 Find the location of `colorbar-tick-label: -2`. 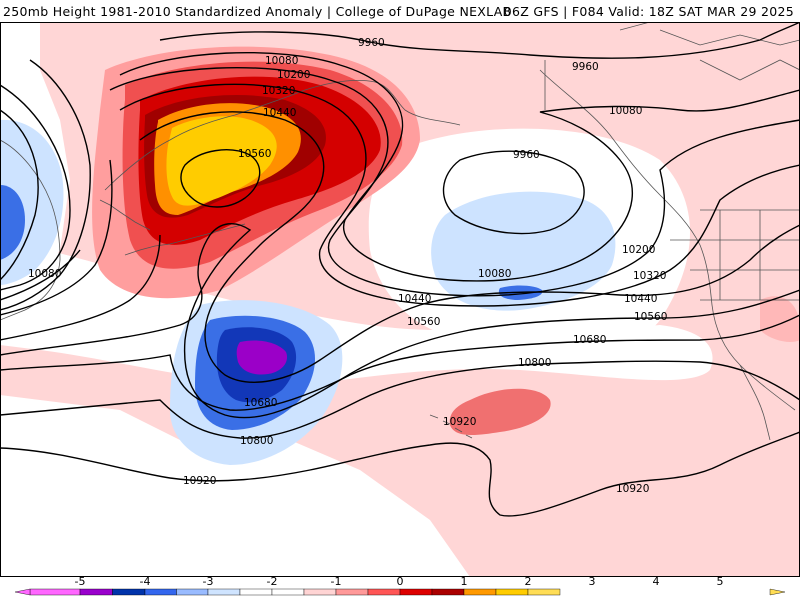

colorbar-tick-label: -2 is located at coordinates (272, 581).